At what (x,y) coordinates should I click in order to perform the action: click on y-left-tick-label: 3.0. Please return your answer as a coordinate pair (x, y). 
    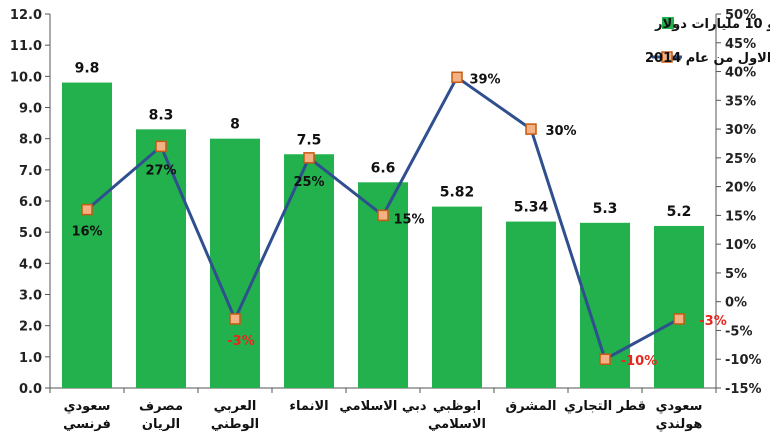
    Looking at the image, I should click on (30, 296).